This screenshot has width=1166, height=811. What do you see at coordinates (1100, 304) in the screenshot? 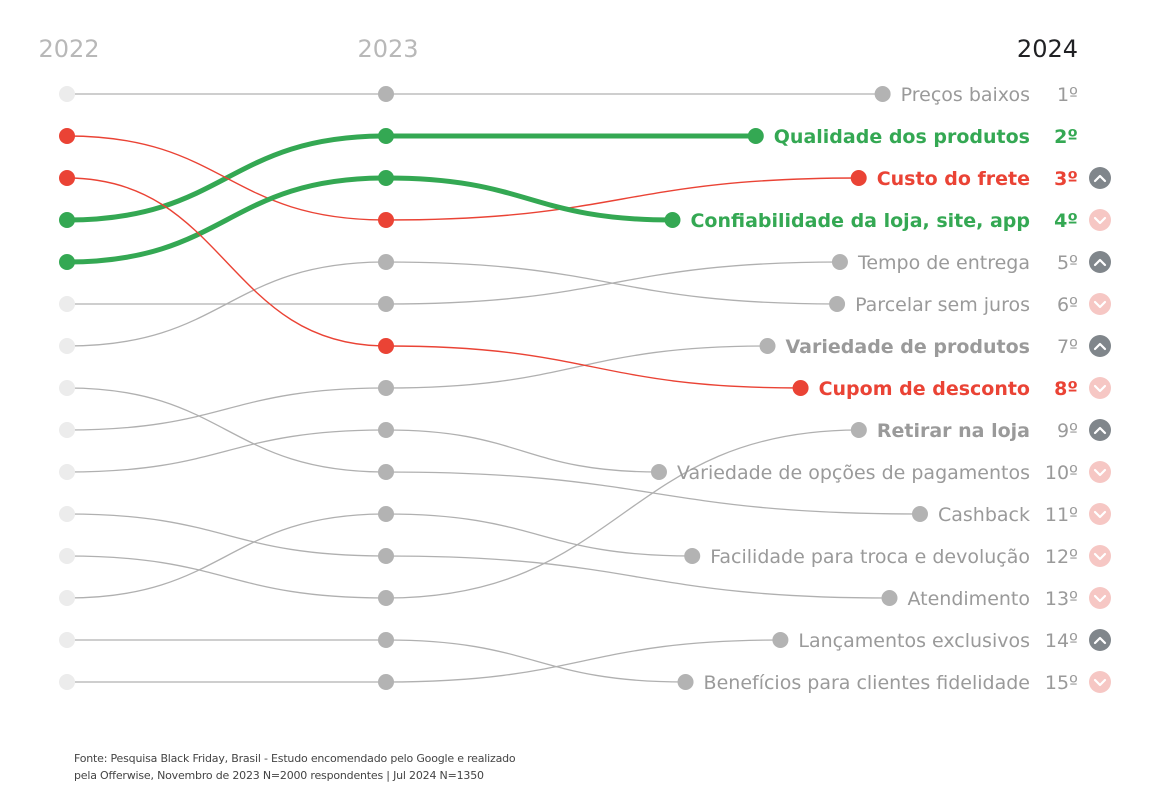
I see `chevron-down-icon-parcelar-sem-juros` at bounding box center [1100, 304].